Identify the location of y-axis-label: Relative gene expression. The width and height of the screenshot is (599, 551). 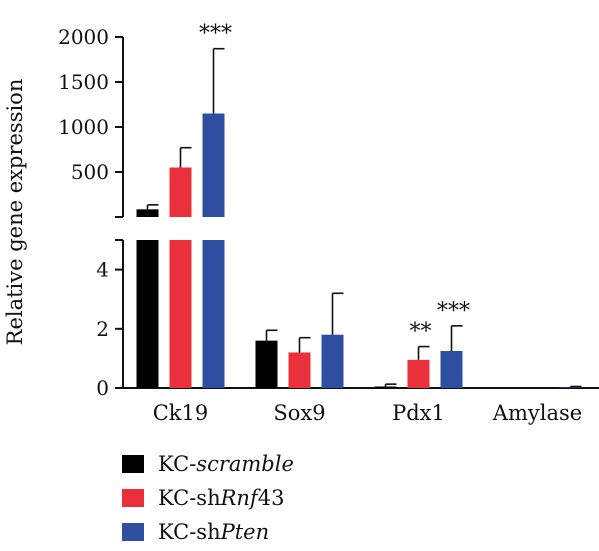
(15, 212).